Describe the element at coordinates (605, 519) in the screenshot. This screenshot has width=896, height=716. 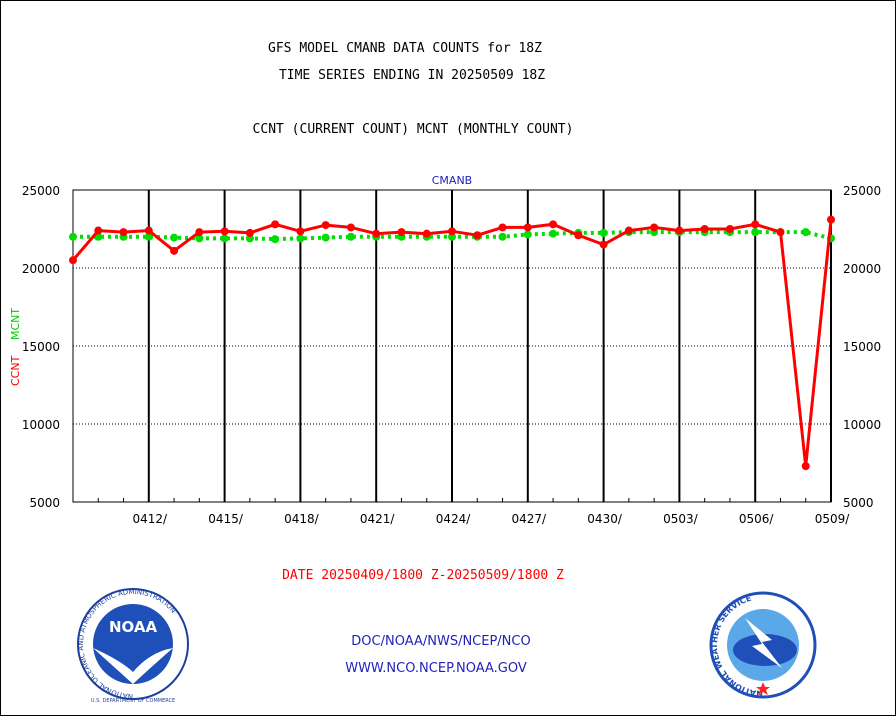
I see `x-tick-label: 0430/` at that location.